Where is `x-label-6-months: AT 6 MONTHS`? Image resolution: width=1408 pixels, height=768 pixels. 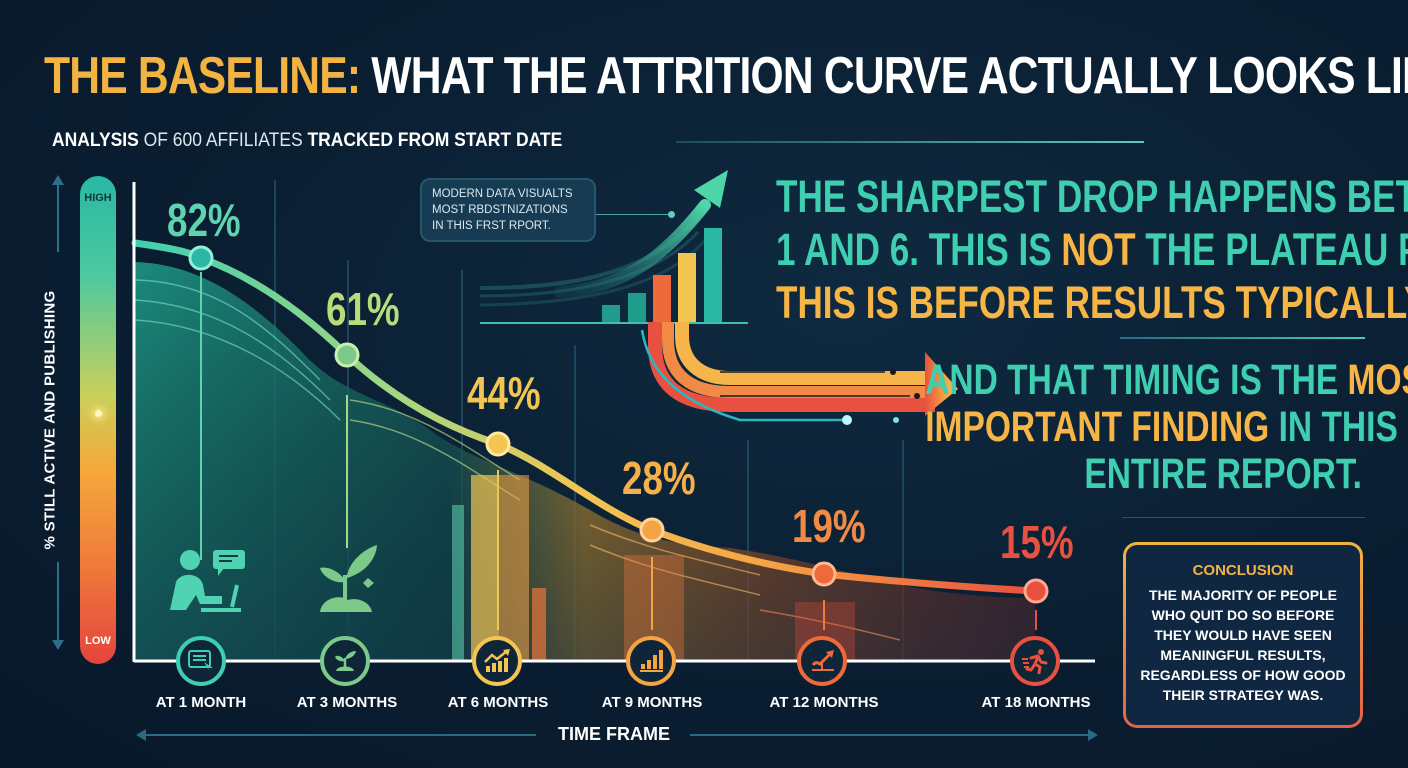 x-label-6-months: AT 6 MONTHS is located at coordinates (498, 702).